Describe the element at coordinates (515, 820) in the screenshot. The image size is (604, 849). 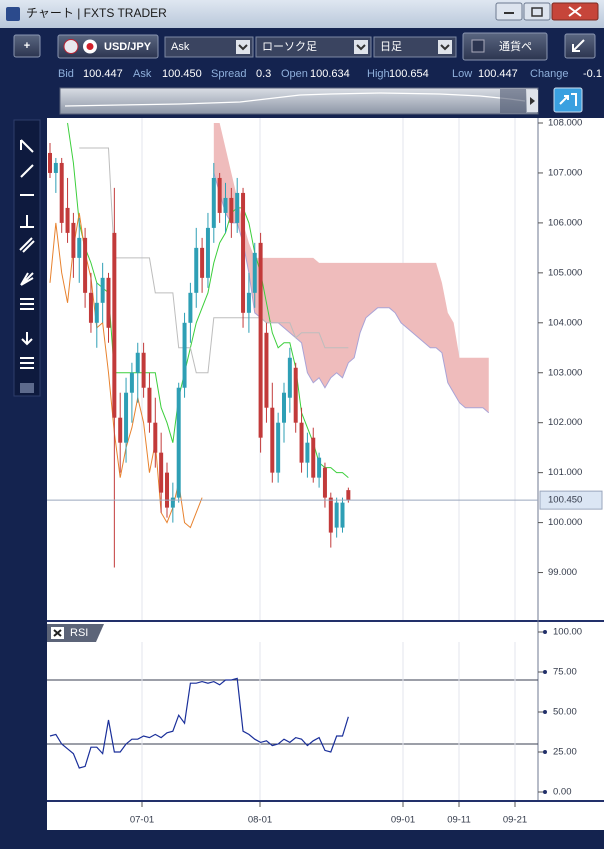
I see `x-tick-label: 09-21` at that location.